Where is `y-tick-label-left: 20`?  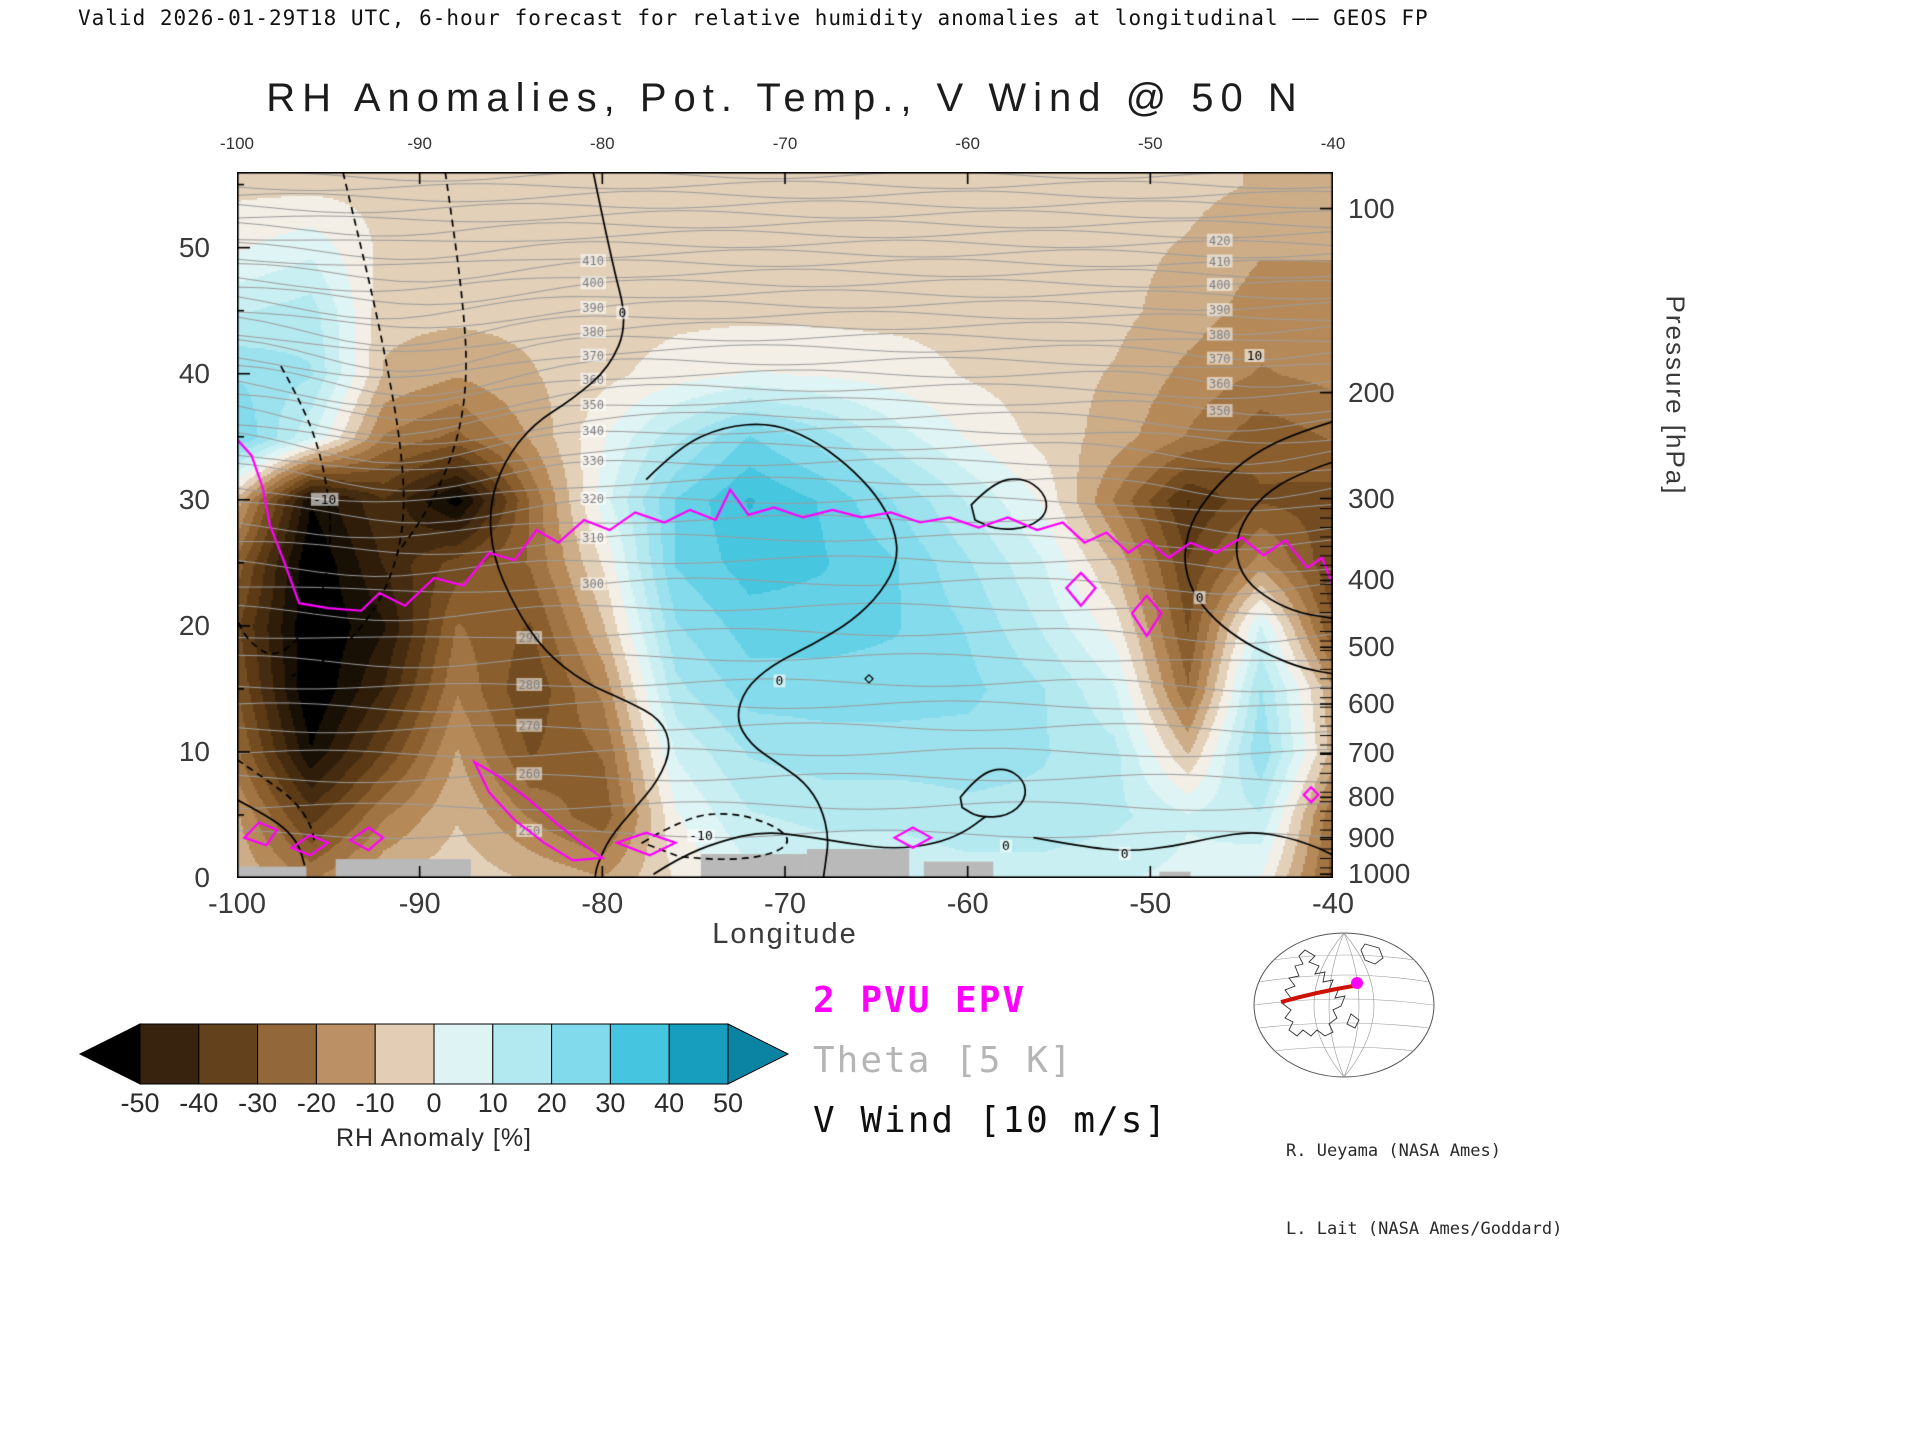
y-tick-label-left: 20 is located at coordinates (194, 625).